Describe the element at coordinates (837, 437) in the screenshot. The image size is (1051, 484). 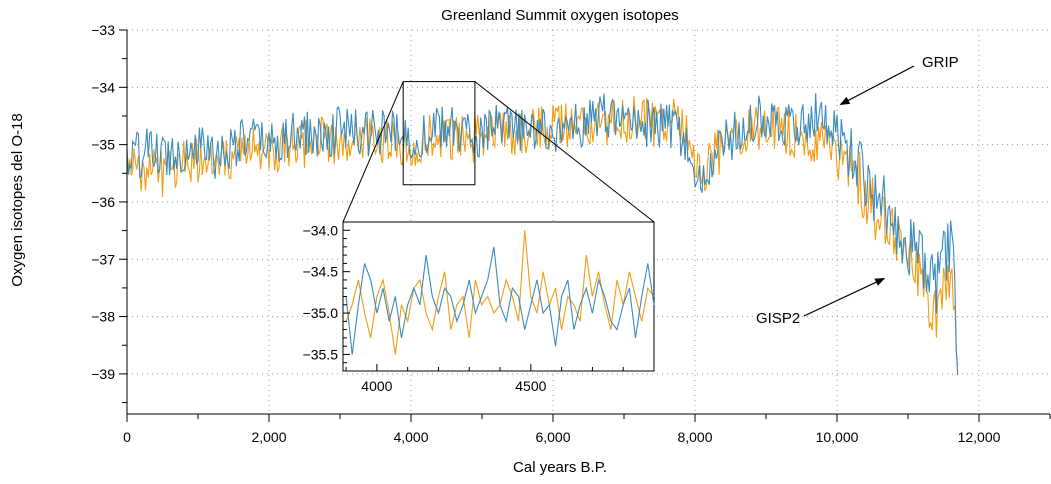
I see `x-tick-label: 10,000` at that location.